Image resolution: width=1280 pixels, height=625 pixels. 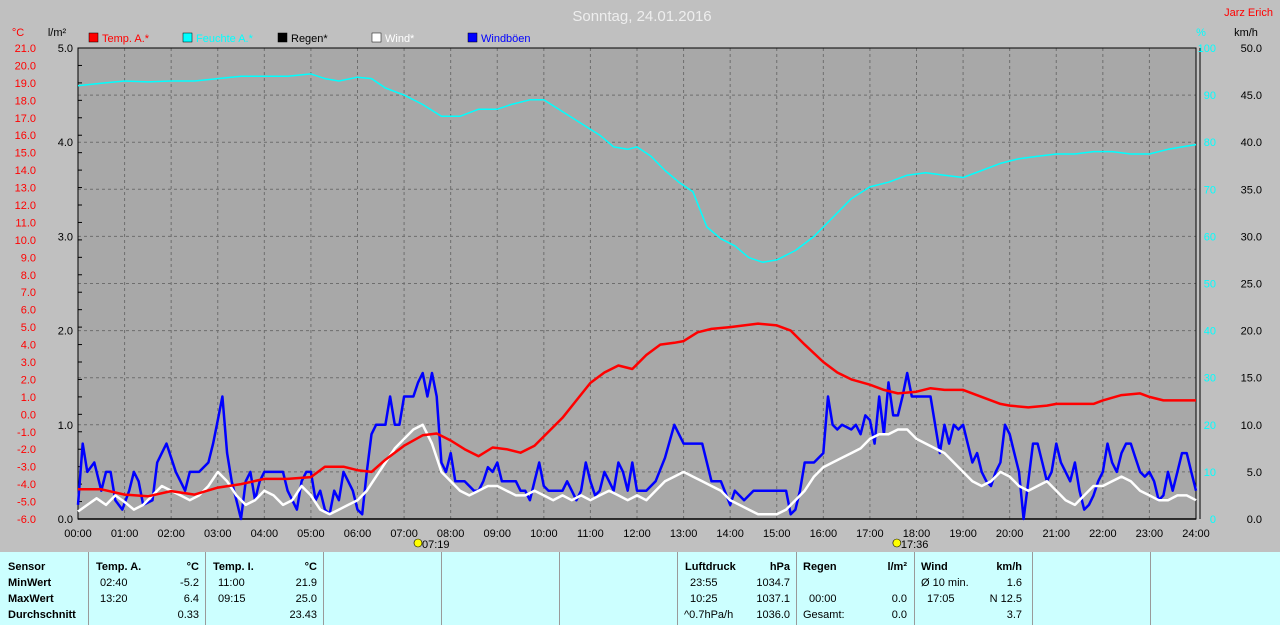 I want to click on temp-tick-label: -5.0, so click(x=26, y=503).